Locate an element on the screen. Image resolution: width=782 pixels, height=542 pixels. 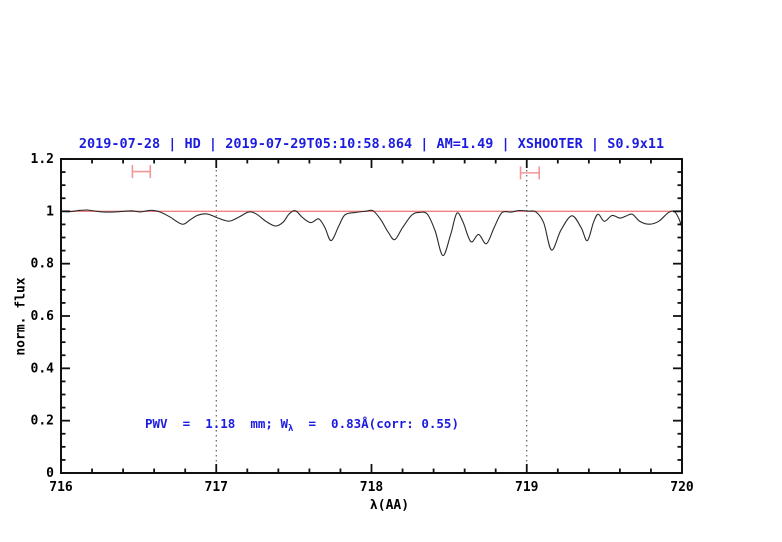
x-axis-label: λ(AA) is located at coordinates (389, 505).